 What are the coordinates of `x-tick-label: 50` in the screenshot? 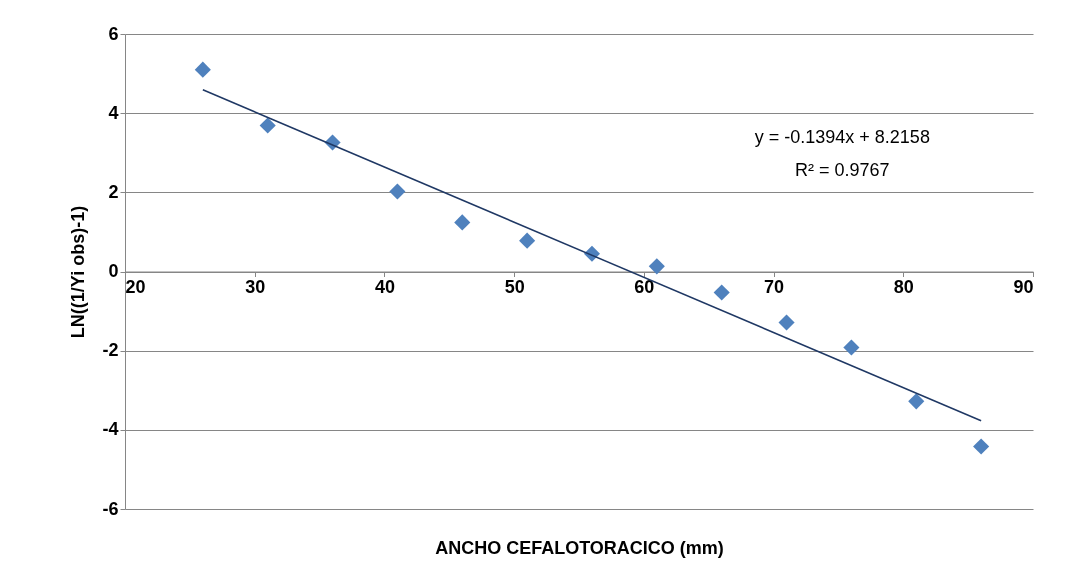 It's located at (514, 287).